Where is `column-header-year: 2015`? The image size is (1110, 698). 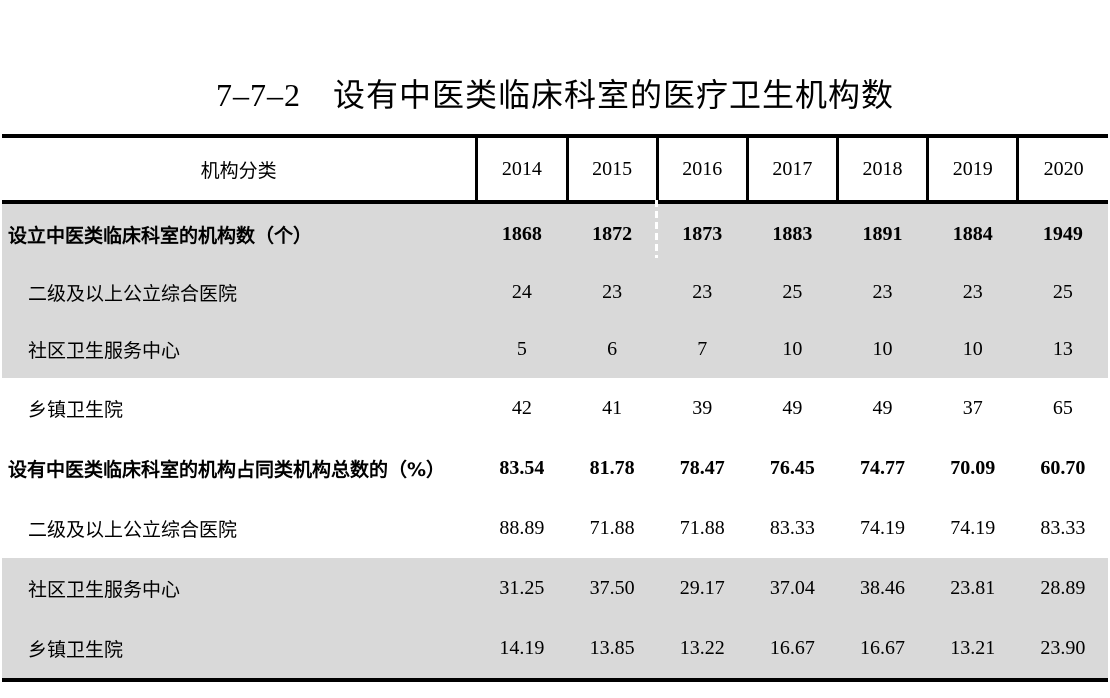
column-header-year: 2015 is located at coordinates (611, 169).